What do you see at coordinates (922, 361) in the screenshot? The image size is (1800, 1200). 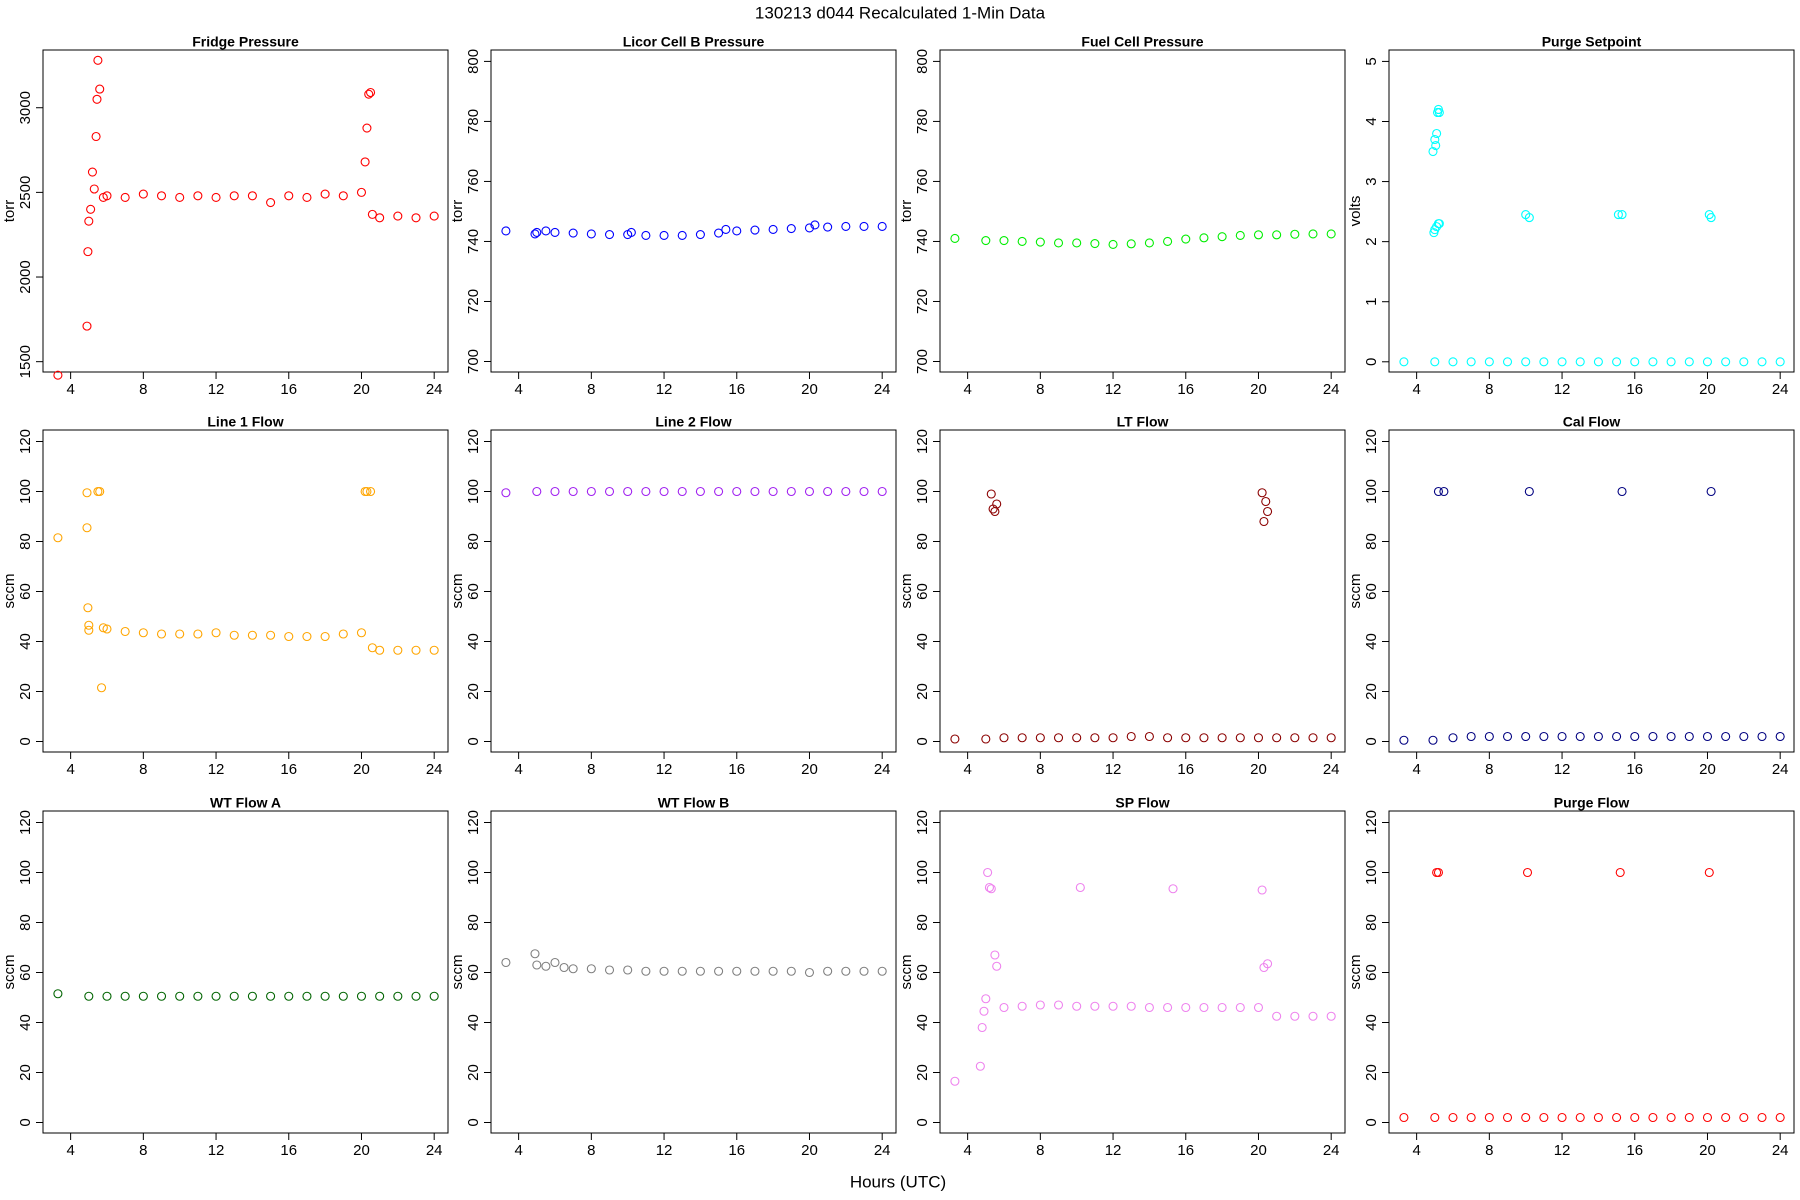 I see `y-tick-label: 700` at bounding box center [922, 361].